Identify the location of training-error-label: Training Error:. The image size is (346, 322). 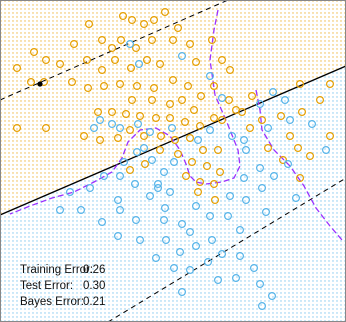
(57, 270).